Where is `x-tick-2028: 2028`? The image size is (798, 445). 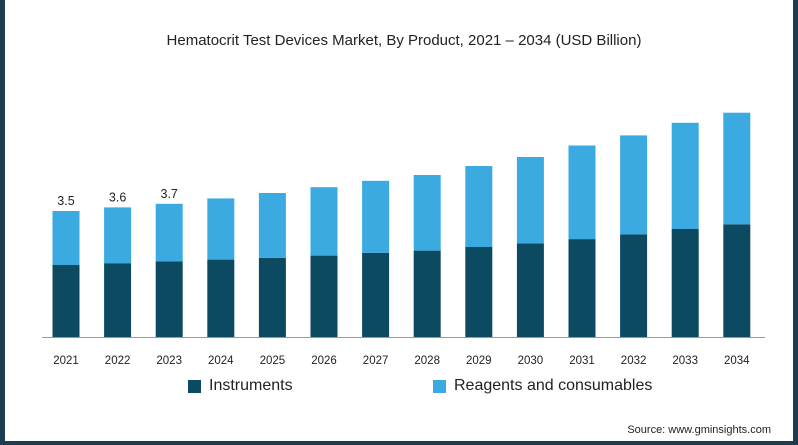 x-tick-2028: 2028 is located at coordinates (427, 361).